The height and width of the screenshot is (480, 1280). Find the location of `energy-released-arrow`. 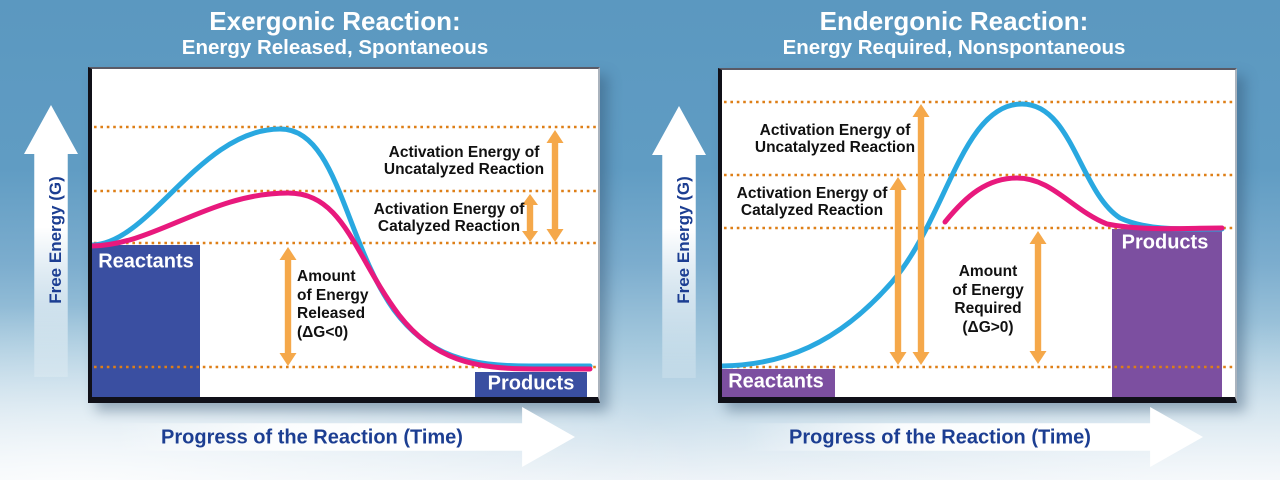

energy-released-arrow is located at coordinates (288, 306).